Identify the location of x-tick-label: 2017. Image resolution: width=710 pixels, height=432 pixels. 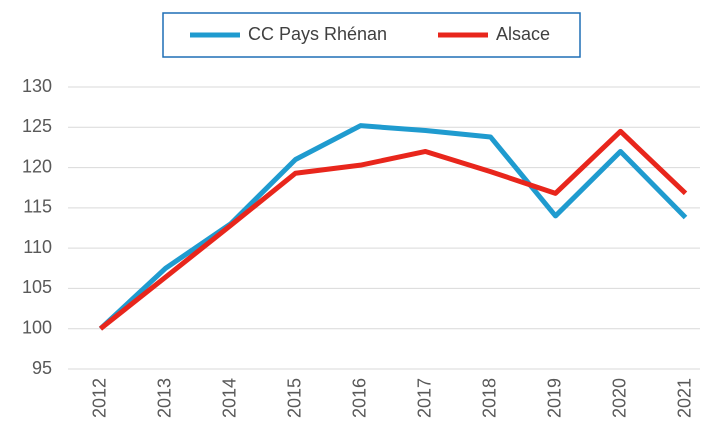
(424, 398).